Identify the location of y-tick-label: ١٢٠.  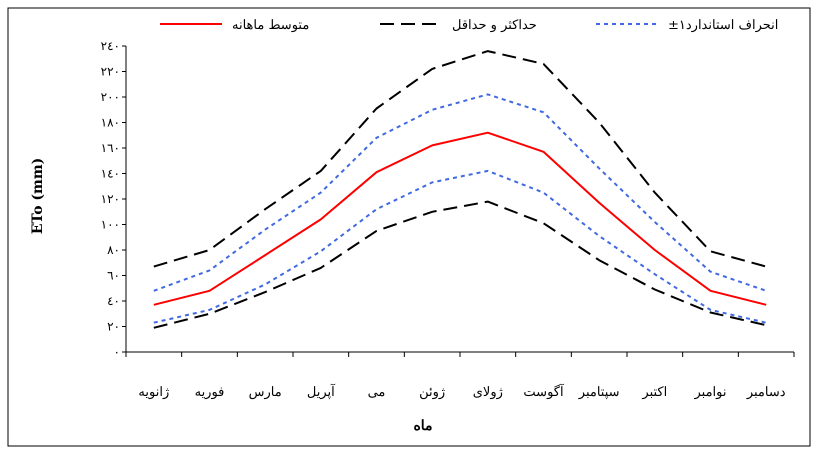
(110, 199).